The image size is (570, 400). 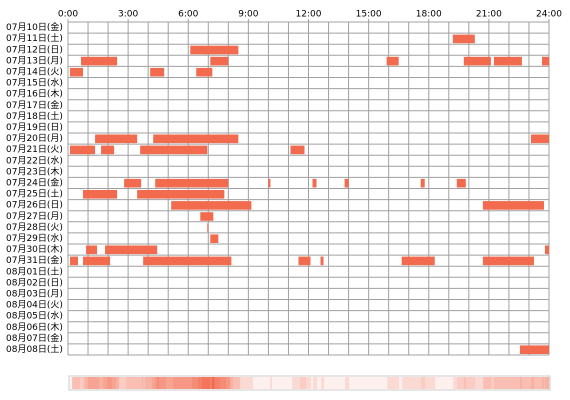 I want to click on row-label: 07月30日(木), so click(x=34, y=249).